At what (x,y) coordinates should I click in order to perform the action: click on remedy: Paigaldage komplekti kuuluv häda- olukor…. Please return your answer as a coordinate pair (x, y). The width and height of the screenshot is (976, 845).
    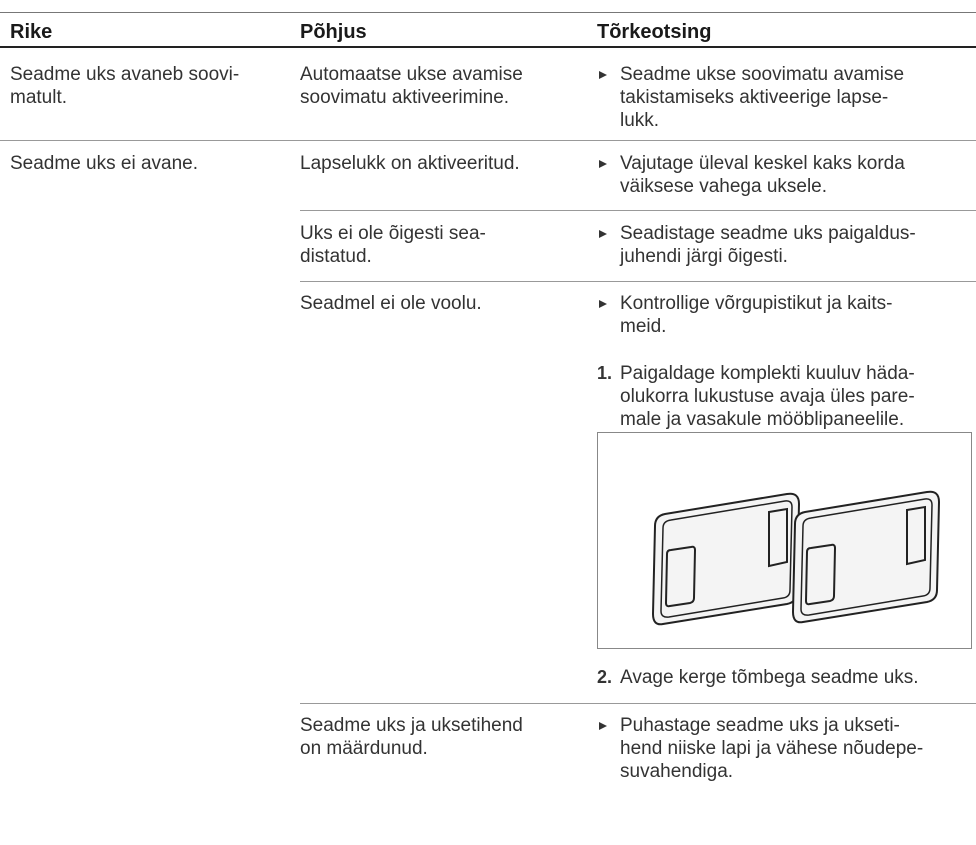
    Looking at the image, I should click on (767, 396).